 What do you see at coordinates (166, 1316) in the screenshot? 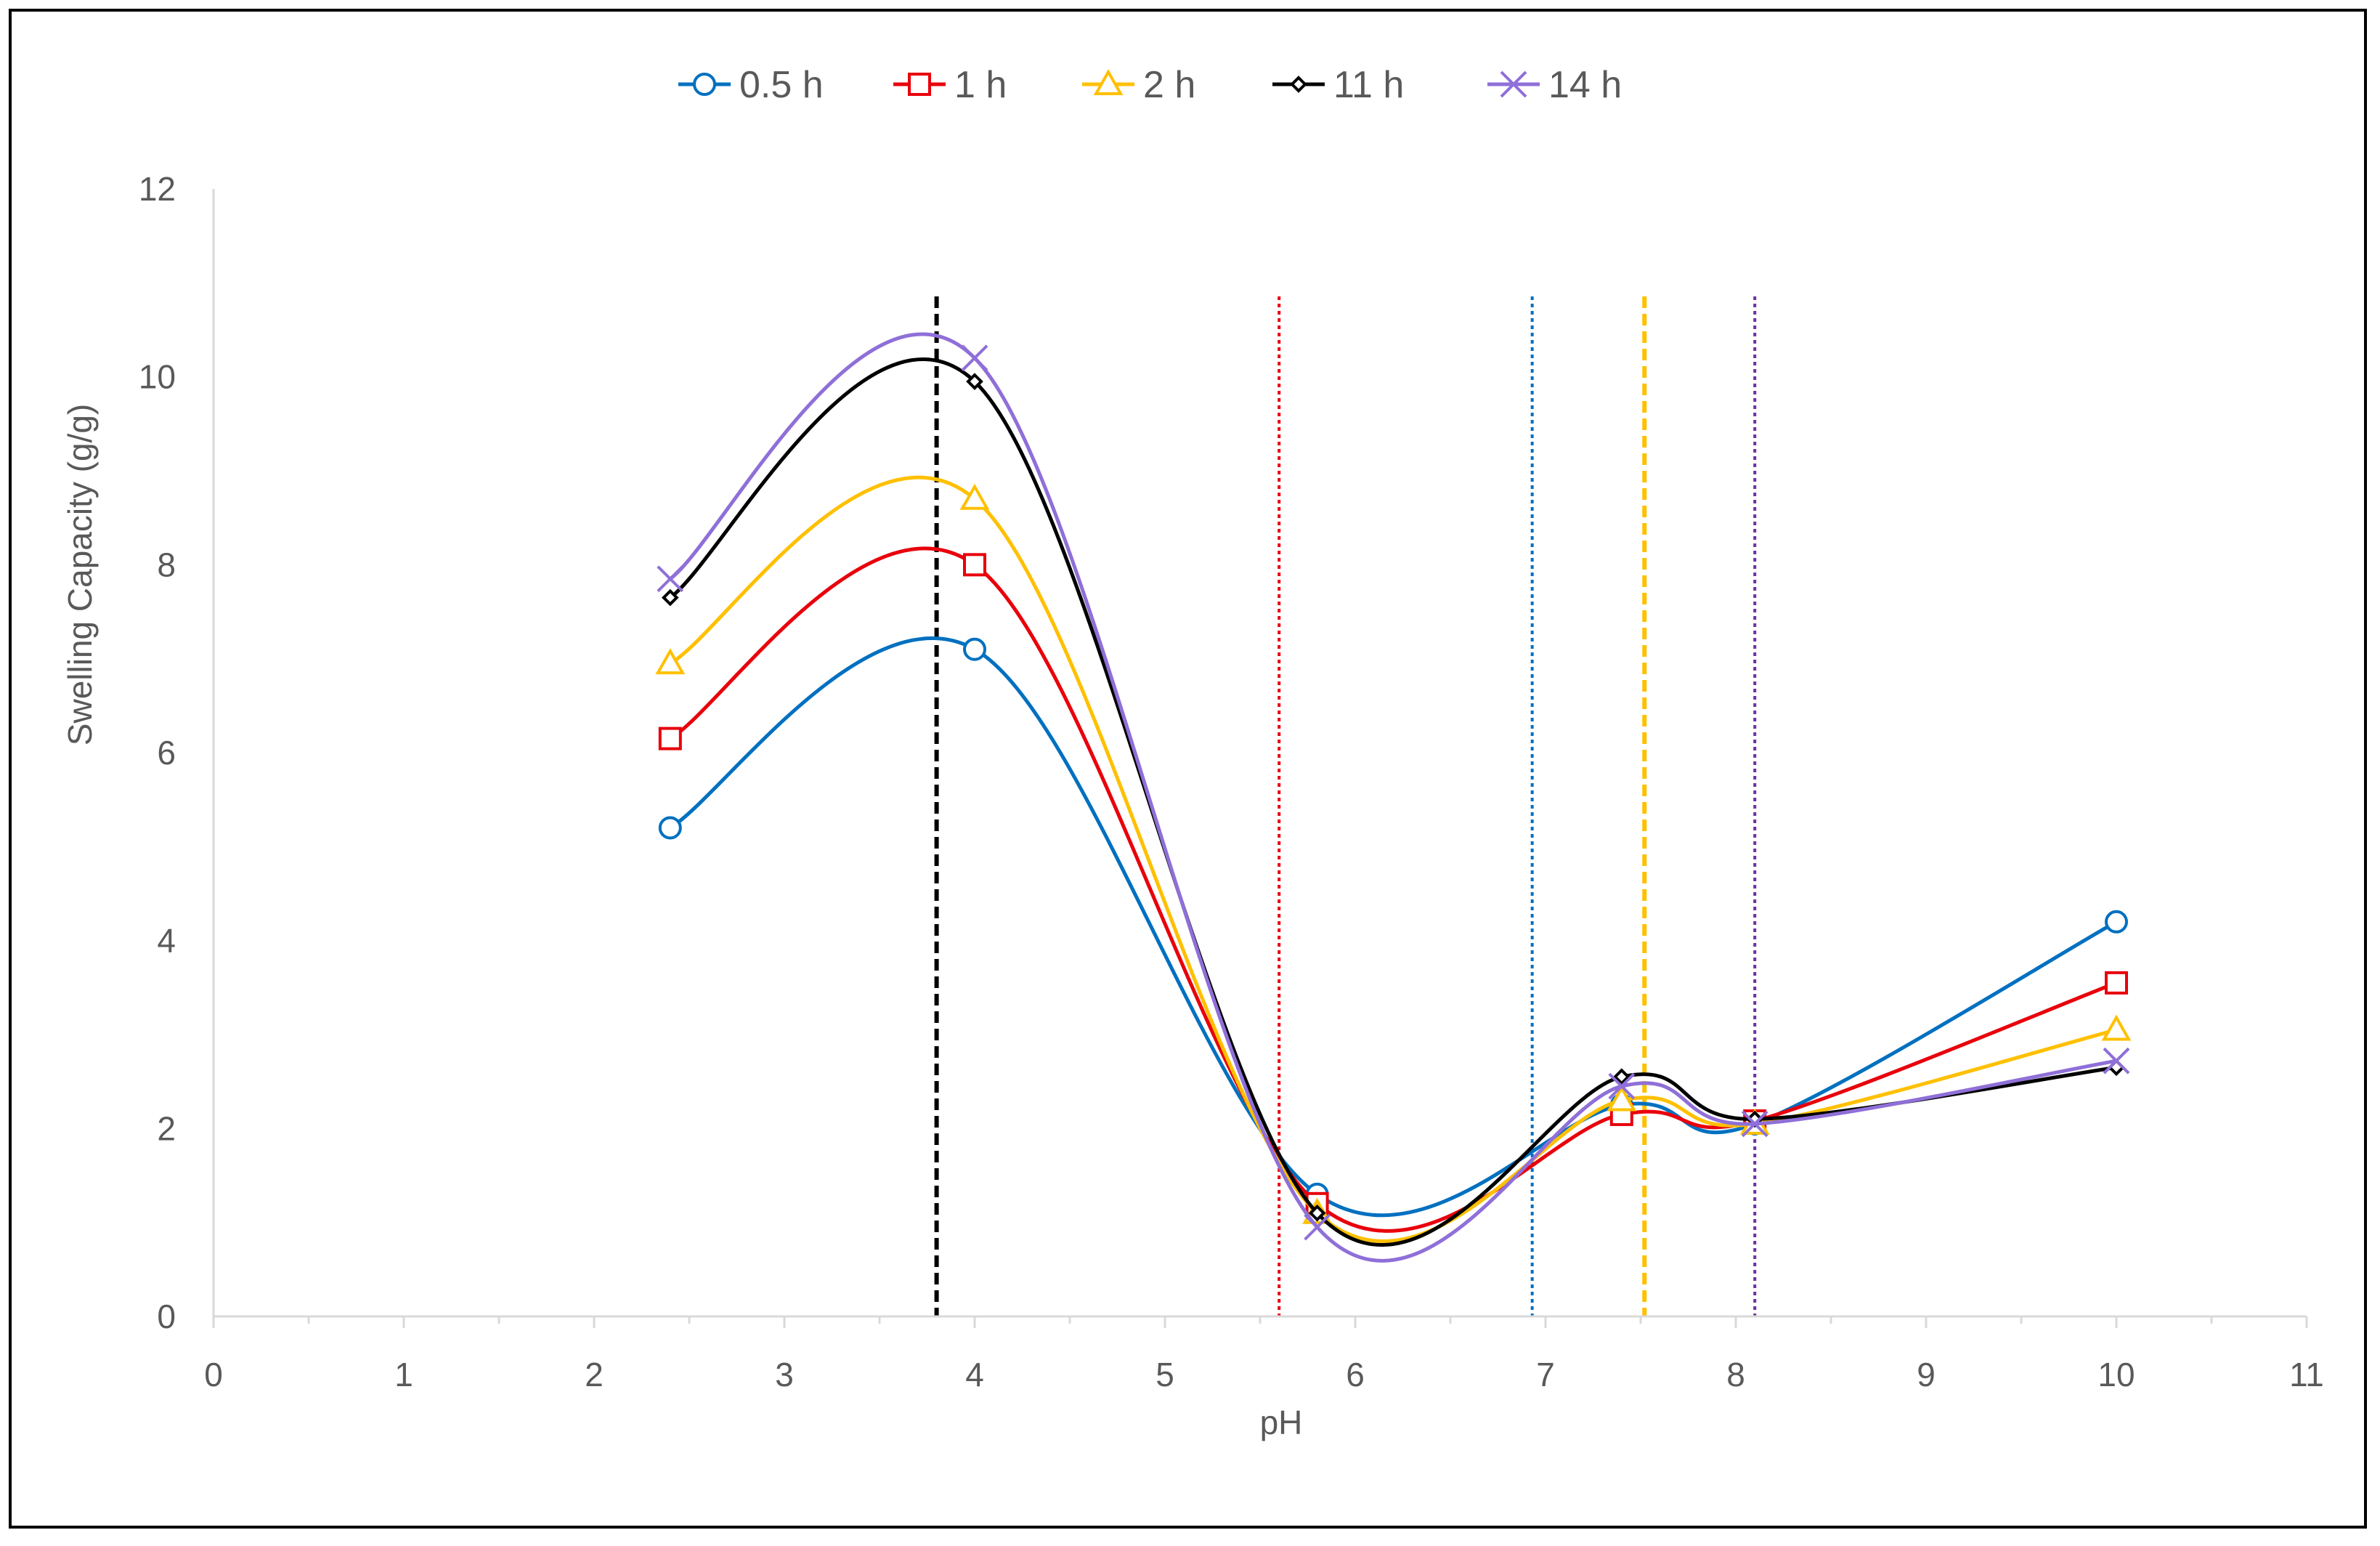
I see `y-tick-label: 0` at bounding box center [166, 1316].